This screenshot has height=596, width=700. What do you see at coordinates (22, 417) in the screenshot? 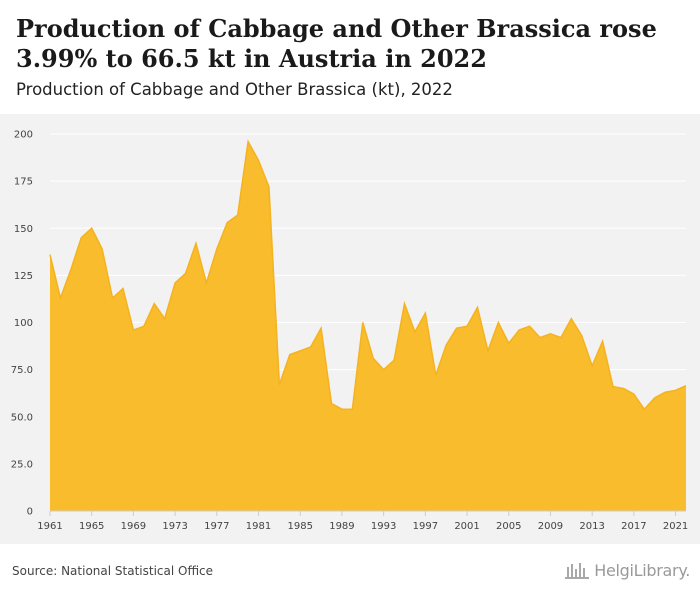
I see `y-tick-label: 50.0` at bounding box center [22, 417].